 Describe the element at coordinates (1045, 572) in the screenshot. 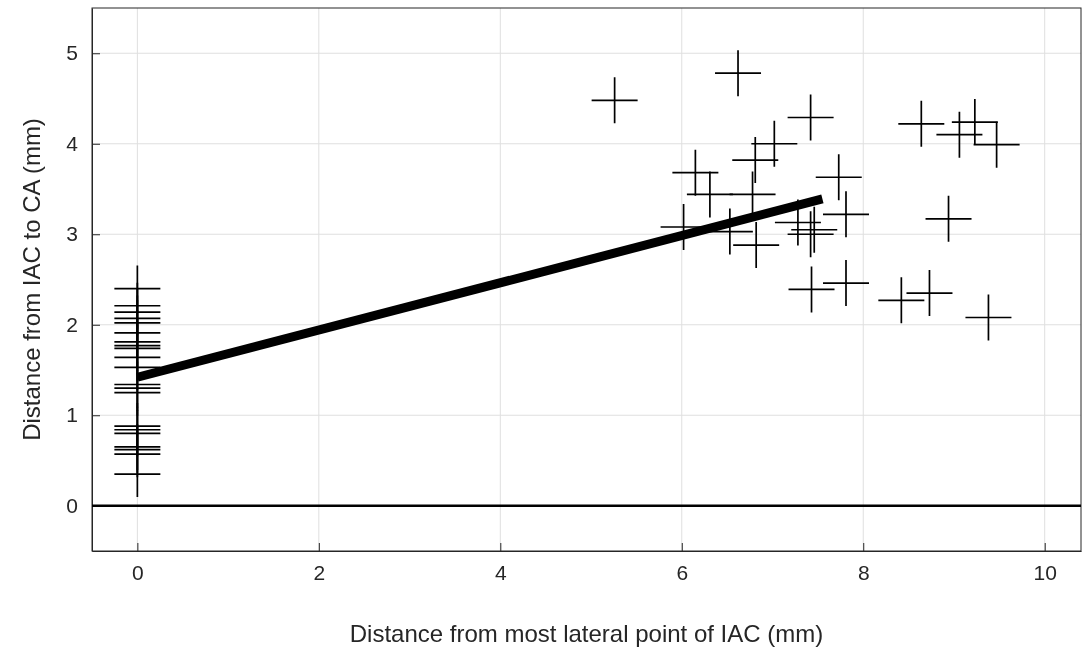

I see `x-tick-label: 10` at that location.